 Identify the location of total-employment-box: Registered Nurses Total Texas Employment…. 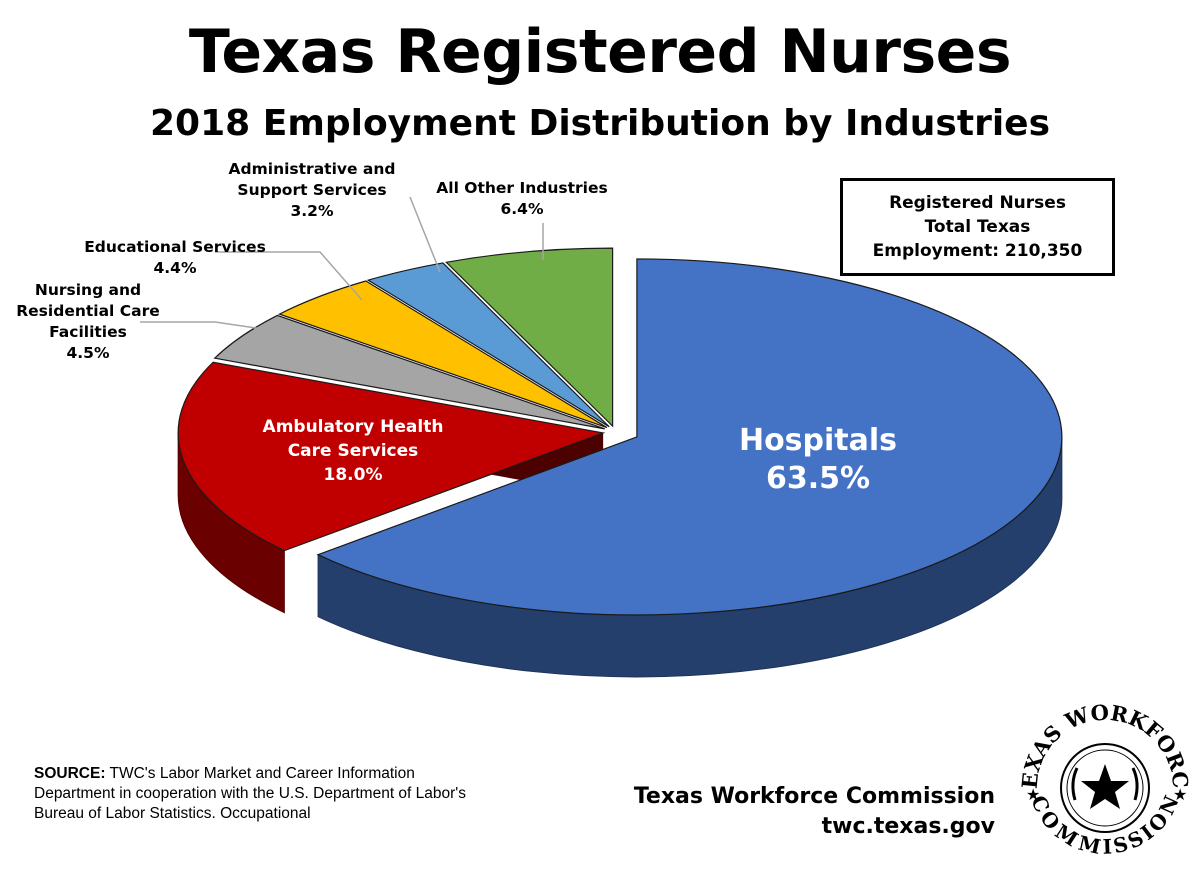
(977, 227).